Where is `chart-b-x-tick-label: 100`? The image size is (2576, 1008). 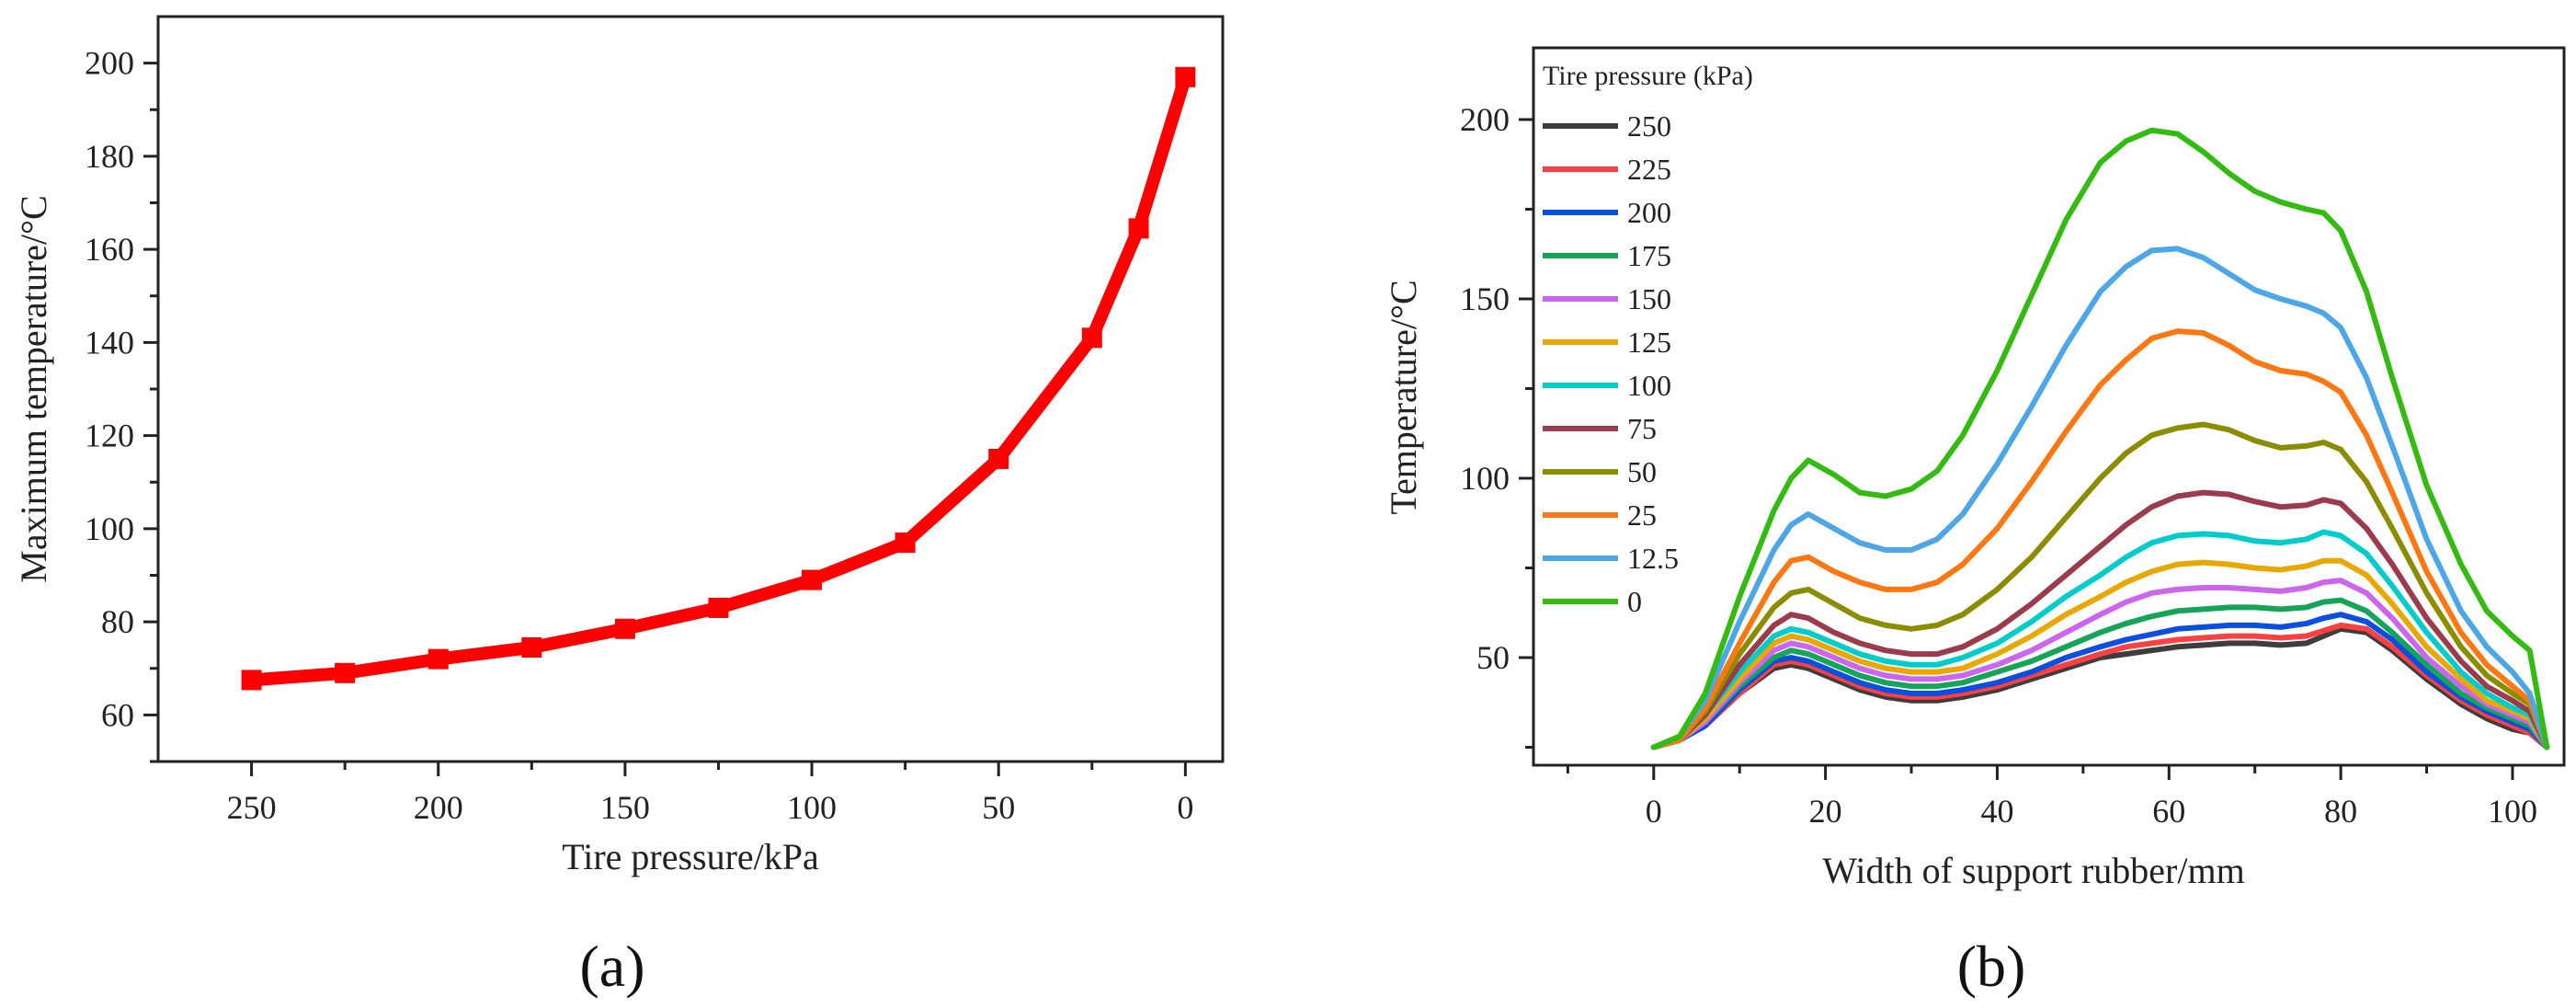
chart-b-x-tick-label: 100 is located at coordinates (2512, 811).